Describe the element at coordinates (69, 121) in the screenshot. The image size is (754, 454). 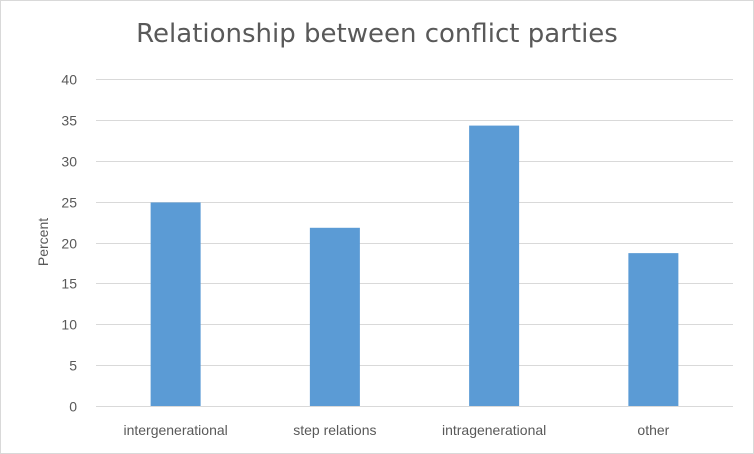
I see `y-tick-label: 35` at that location.